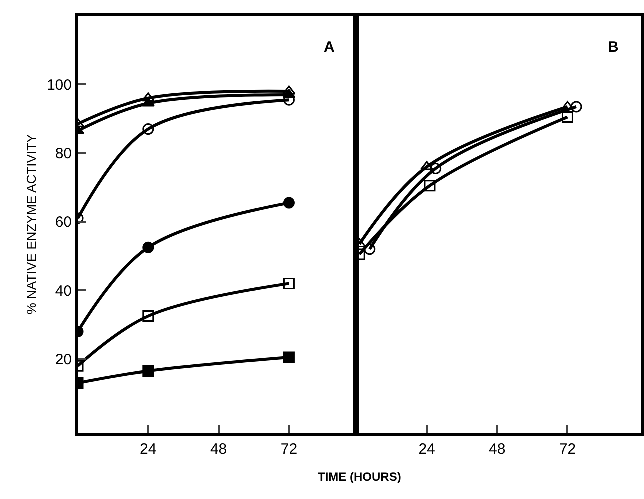 The width and height of the screenshot is (644, 499). What do you see at coordinates (31, 224) in the screenshot?
I see `y-axis-title: % NATIVE ENZYME ACTIVITY` at bounding box center [31, 224].